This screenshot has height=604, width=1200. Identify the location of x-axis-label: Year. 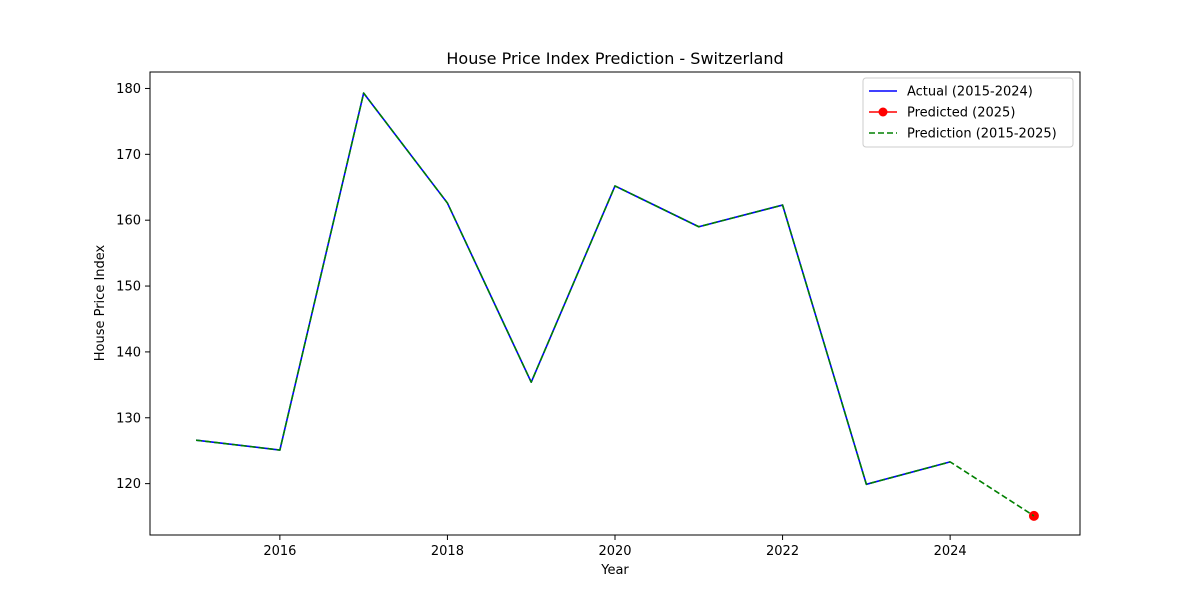
(614, 570).